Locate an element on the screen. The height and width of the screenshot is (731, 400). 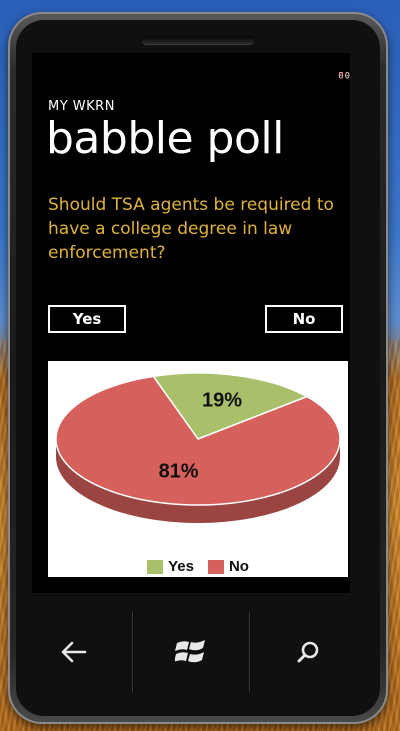
legend-item-yes: Yes is located at coordinates (170, 566).